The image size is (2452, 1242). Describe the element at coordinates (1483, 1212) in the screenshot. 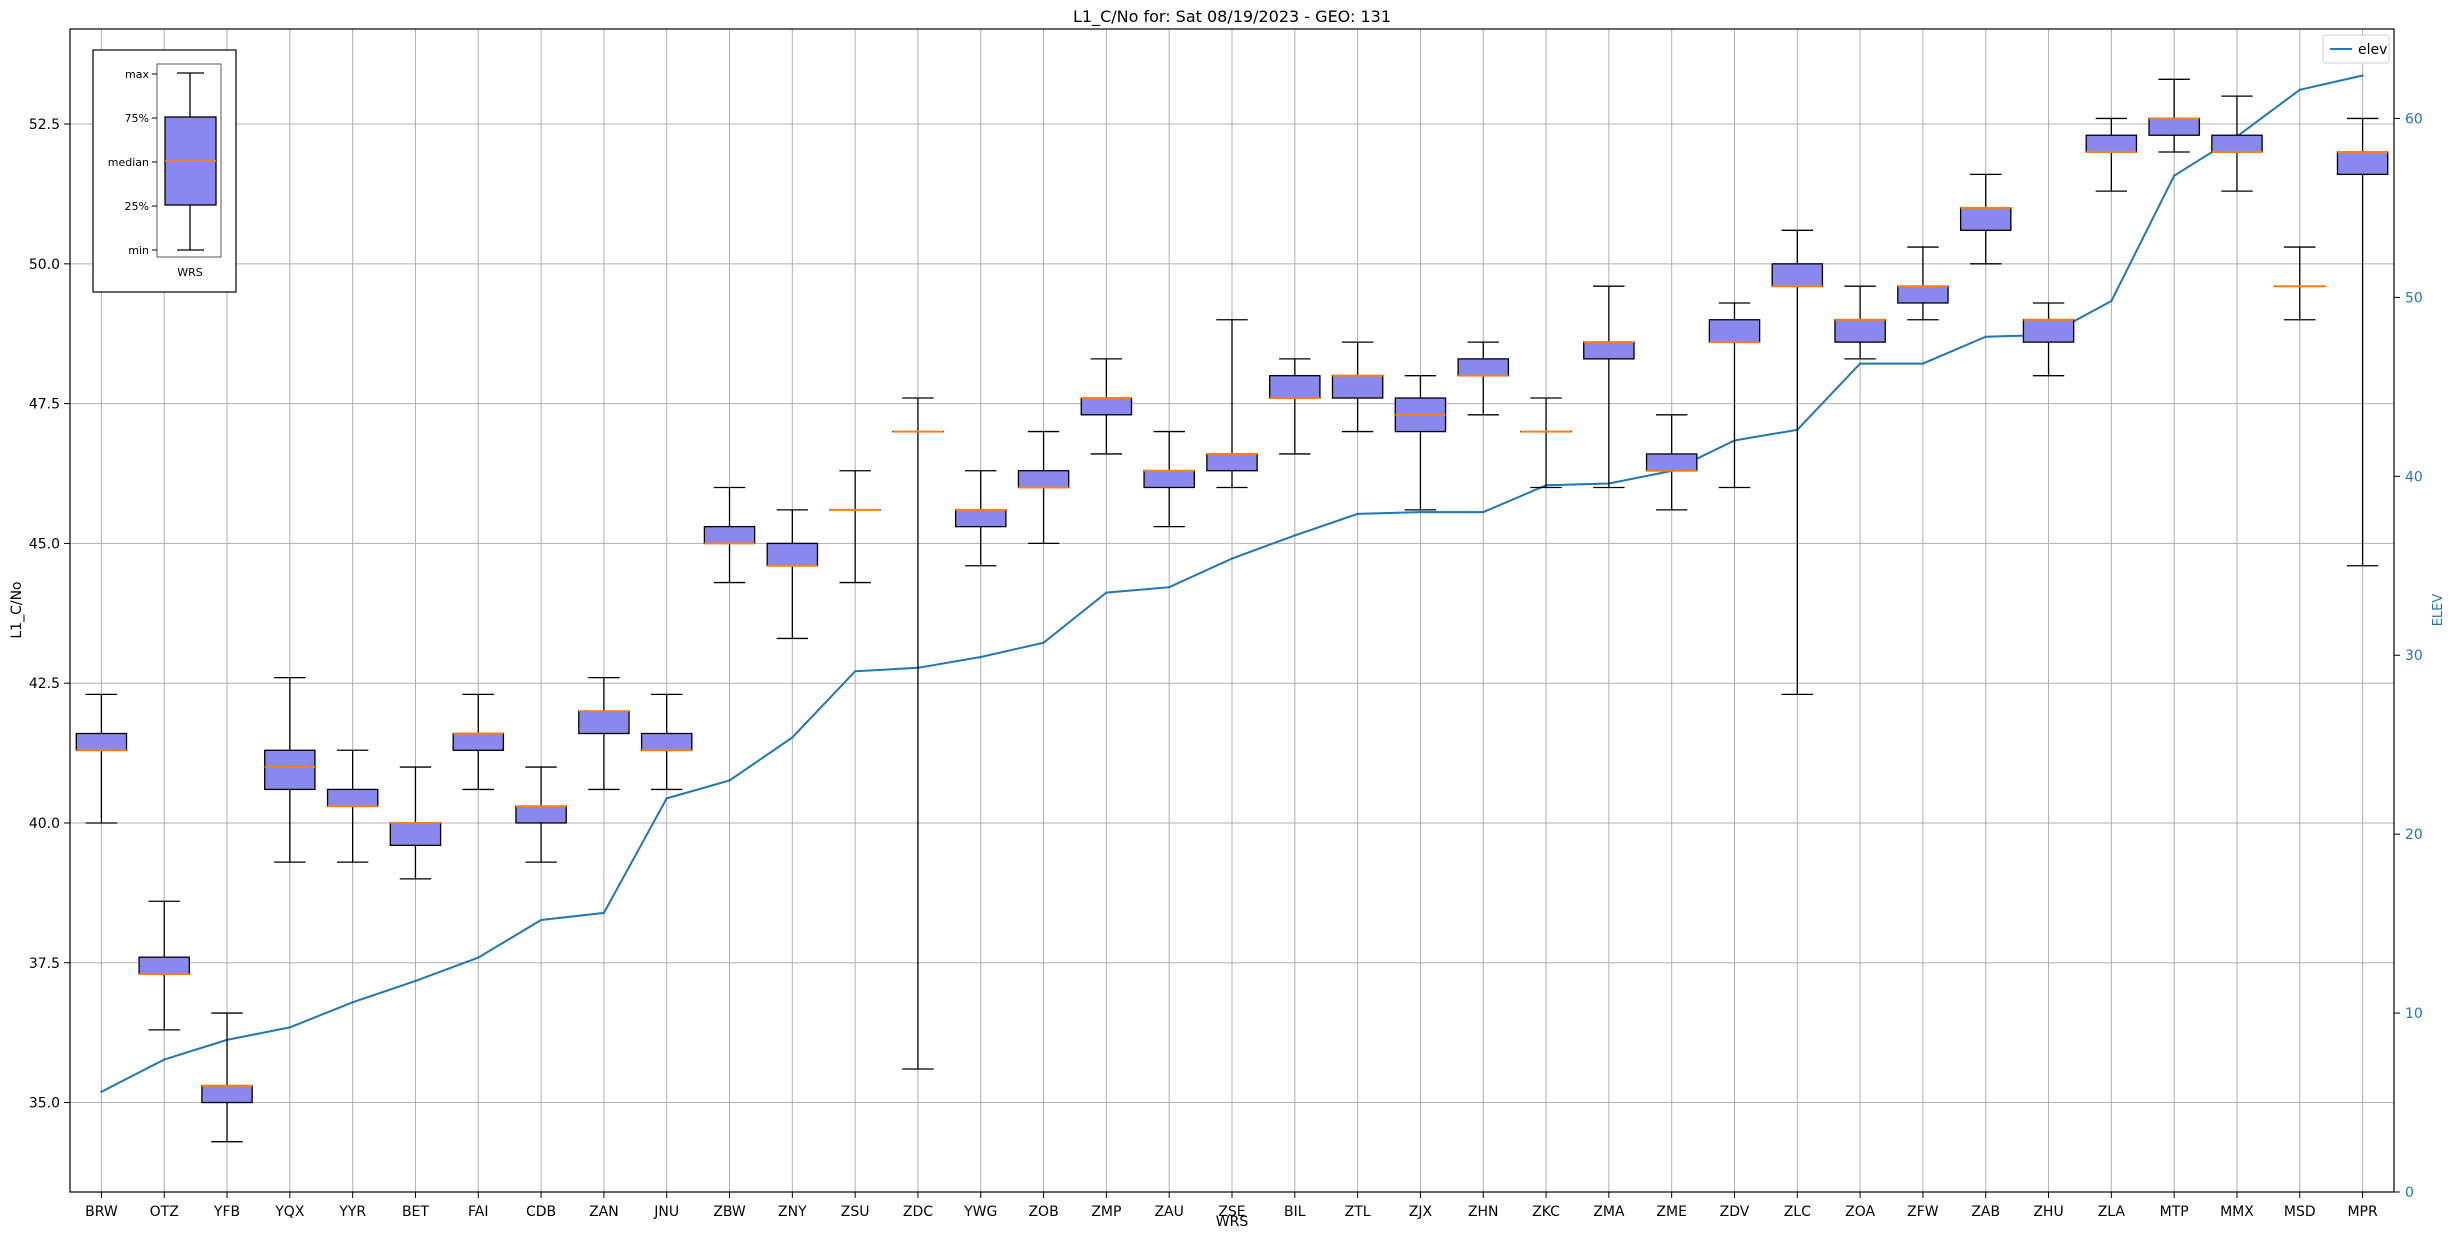

I see `x-tick-label: ZHN` at that location.